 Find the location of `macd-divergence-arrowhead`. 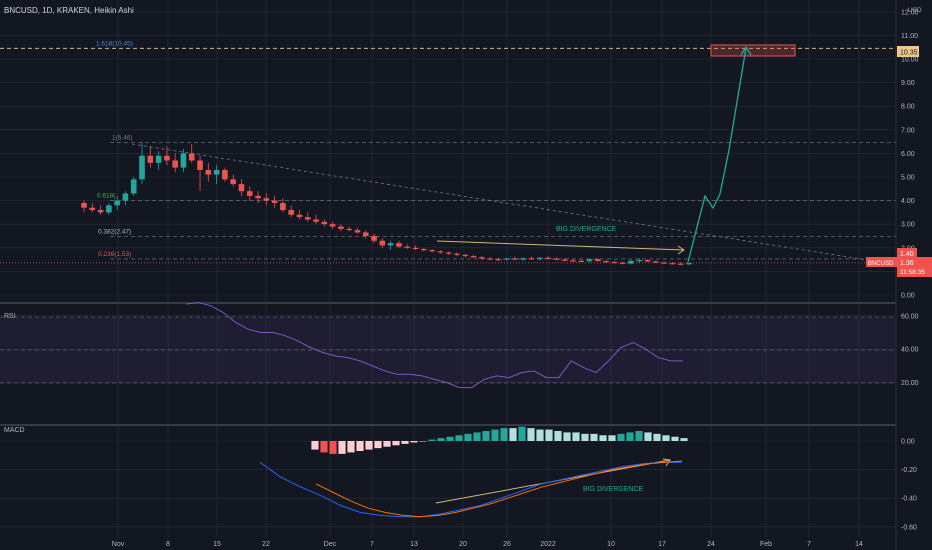

macd-divergence-arrowhead is located at coordinates (666, 462).